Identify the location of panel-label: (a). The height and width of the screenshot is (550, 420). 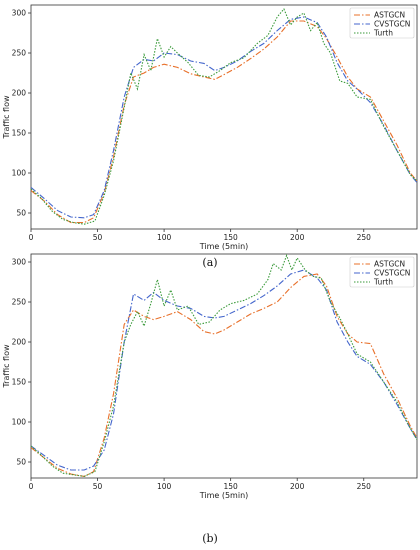
(209, 262).